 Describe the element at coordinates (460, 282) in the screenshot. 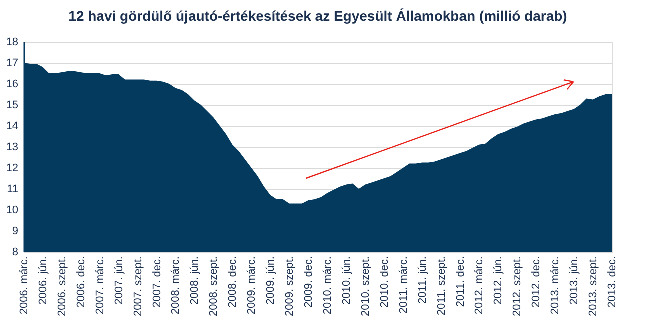

I see `x-tick-label: 2011. dec.` at that location.